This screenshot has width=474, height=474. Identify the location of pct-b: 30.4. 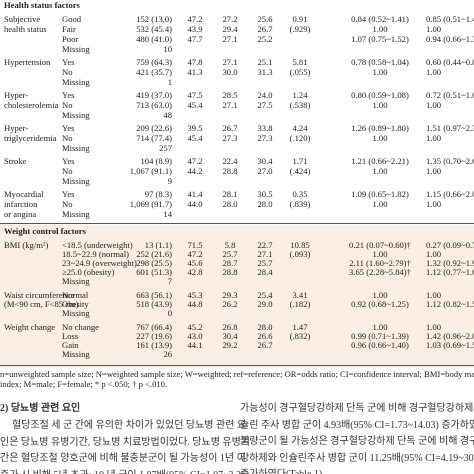
(230, 336).